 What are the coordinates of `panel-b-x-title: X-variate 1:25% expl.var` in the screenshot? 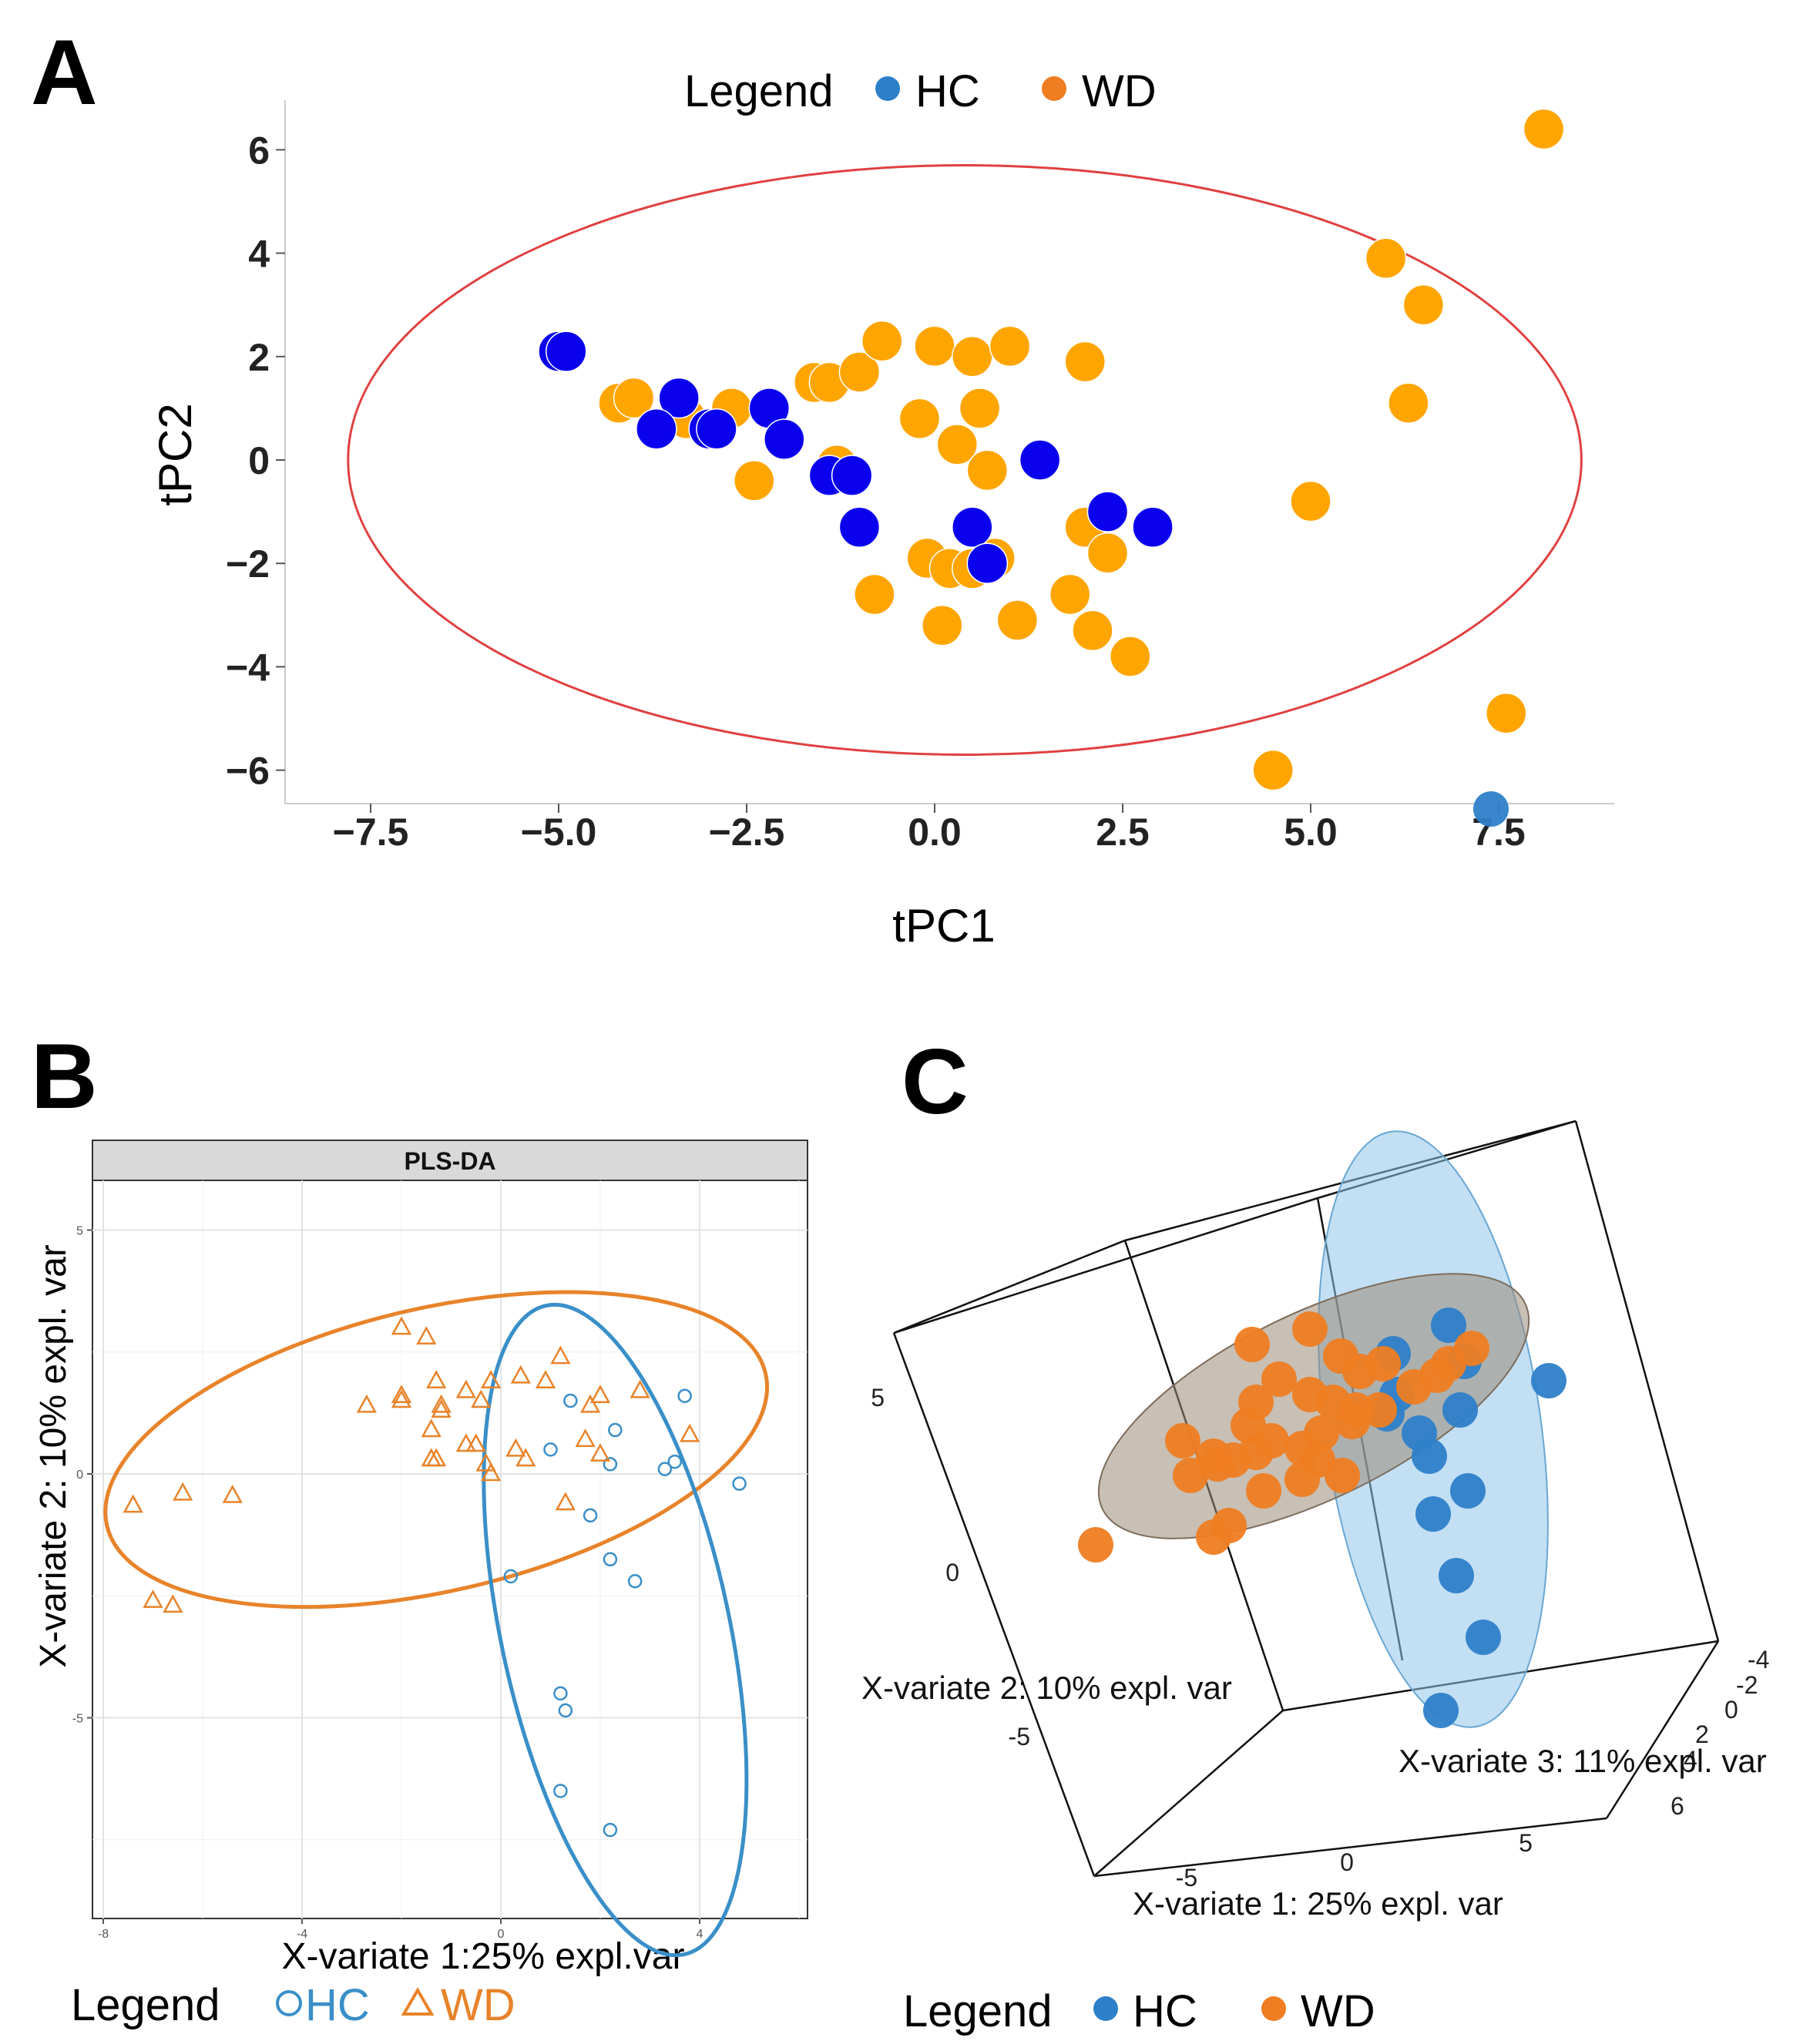 It's located at (484, 1956).